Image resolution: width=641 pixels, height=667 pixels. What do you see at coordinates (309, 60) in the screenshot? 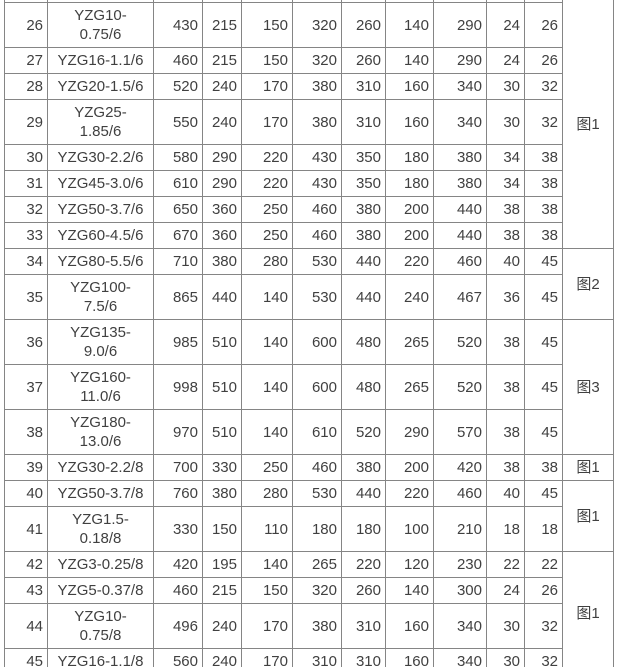
I see `table-row: 27 YZG16-1.1/6 460 215 150 320 260 140 290 24 26` at bounding box center [309, 60].